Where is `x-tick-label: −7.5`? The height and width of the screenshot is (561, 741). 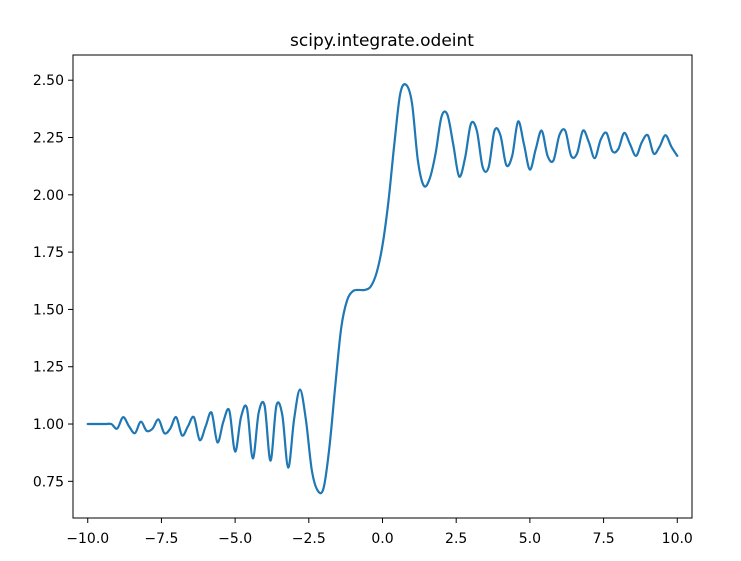
x-tick-label: −7.5 is located at coordinates (161, 539).